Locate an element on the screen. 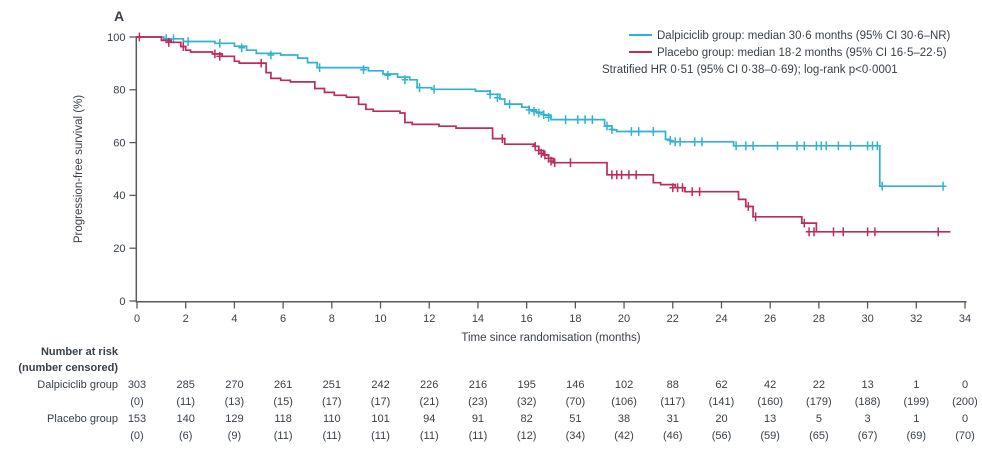 The image size is (982, 457). x-tick-label: 34 is located at coordinates (965, 319).